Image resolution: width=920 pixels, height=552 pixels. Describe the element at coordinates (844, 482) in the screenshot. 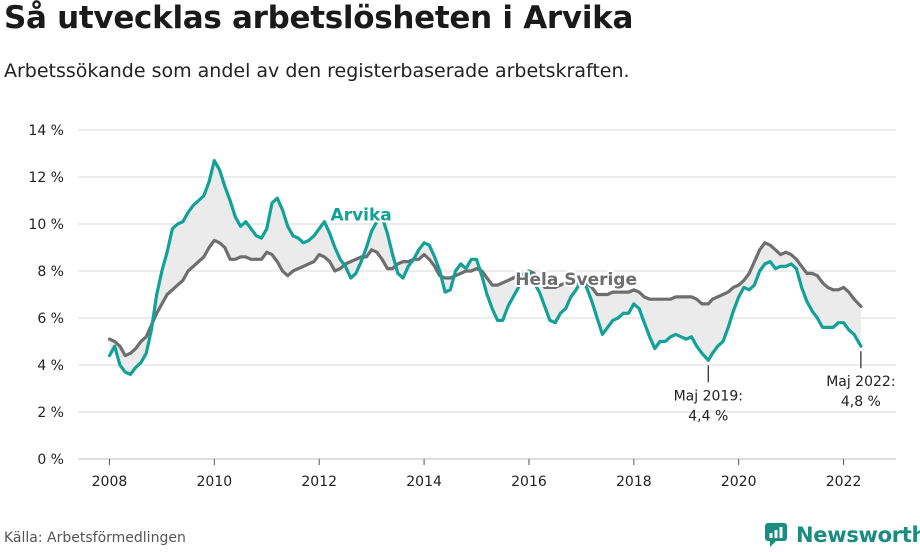

I see `x-tick-label: 2022` at that location.